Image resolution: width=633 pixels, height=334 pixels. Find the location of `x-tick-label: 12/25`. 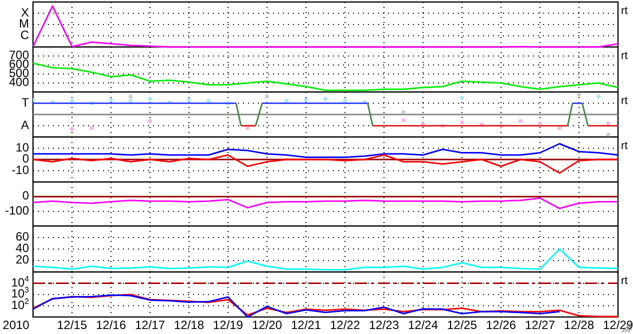

x-tick-label: 12/25 is located at coordinates (462, 325).